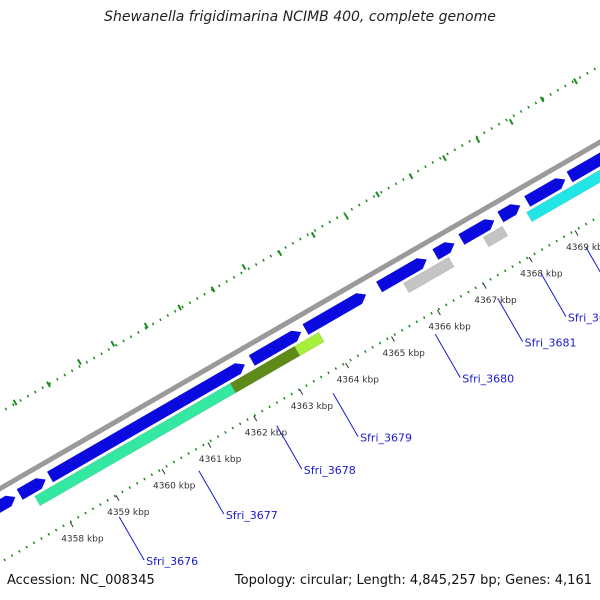 This screenshot has width=600, height=600. What do you see at coordinates (220, 460) in the screenshot?
I see `kbp-label: 4361 kbp` at bounding box center [220, 460].